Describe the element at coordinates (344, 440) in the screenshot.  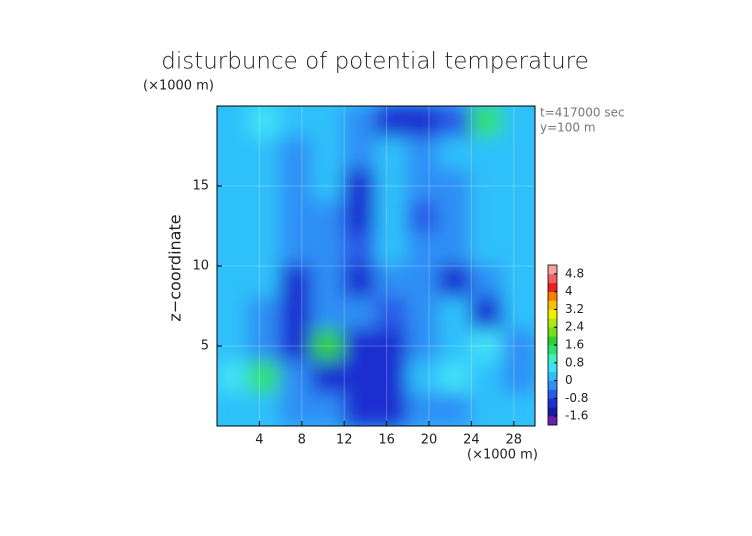
I see `x-tick-label: 12` at that location.